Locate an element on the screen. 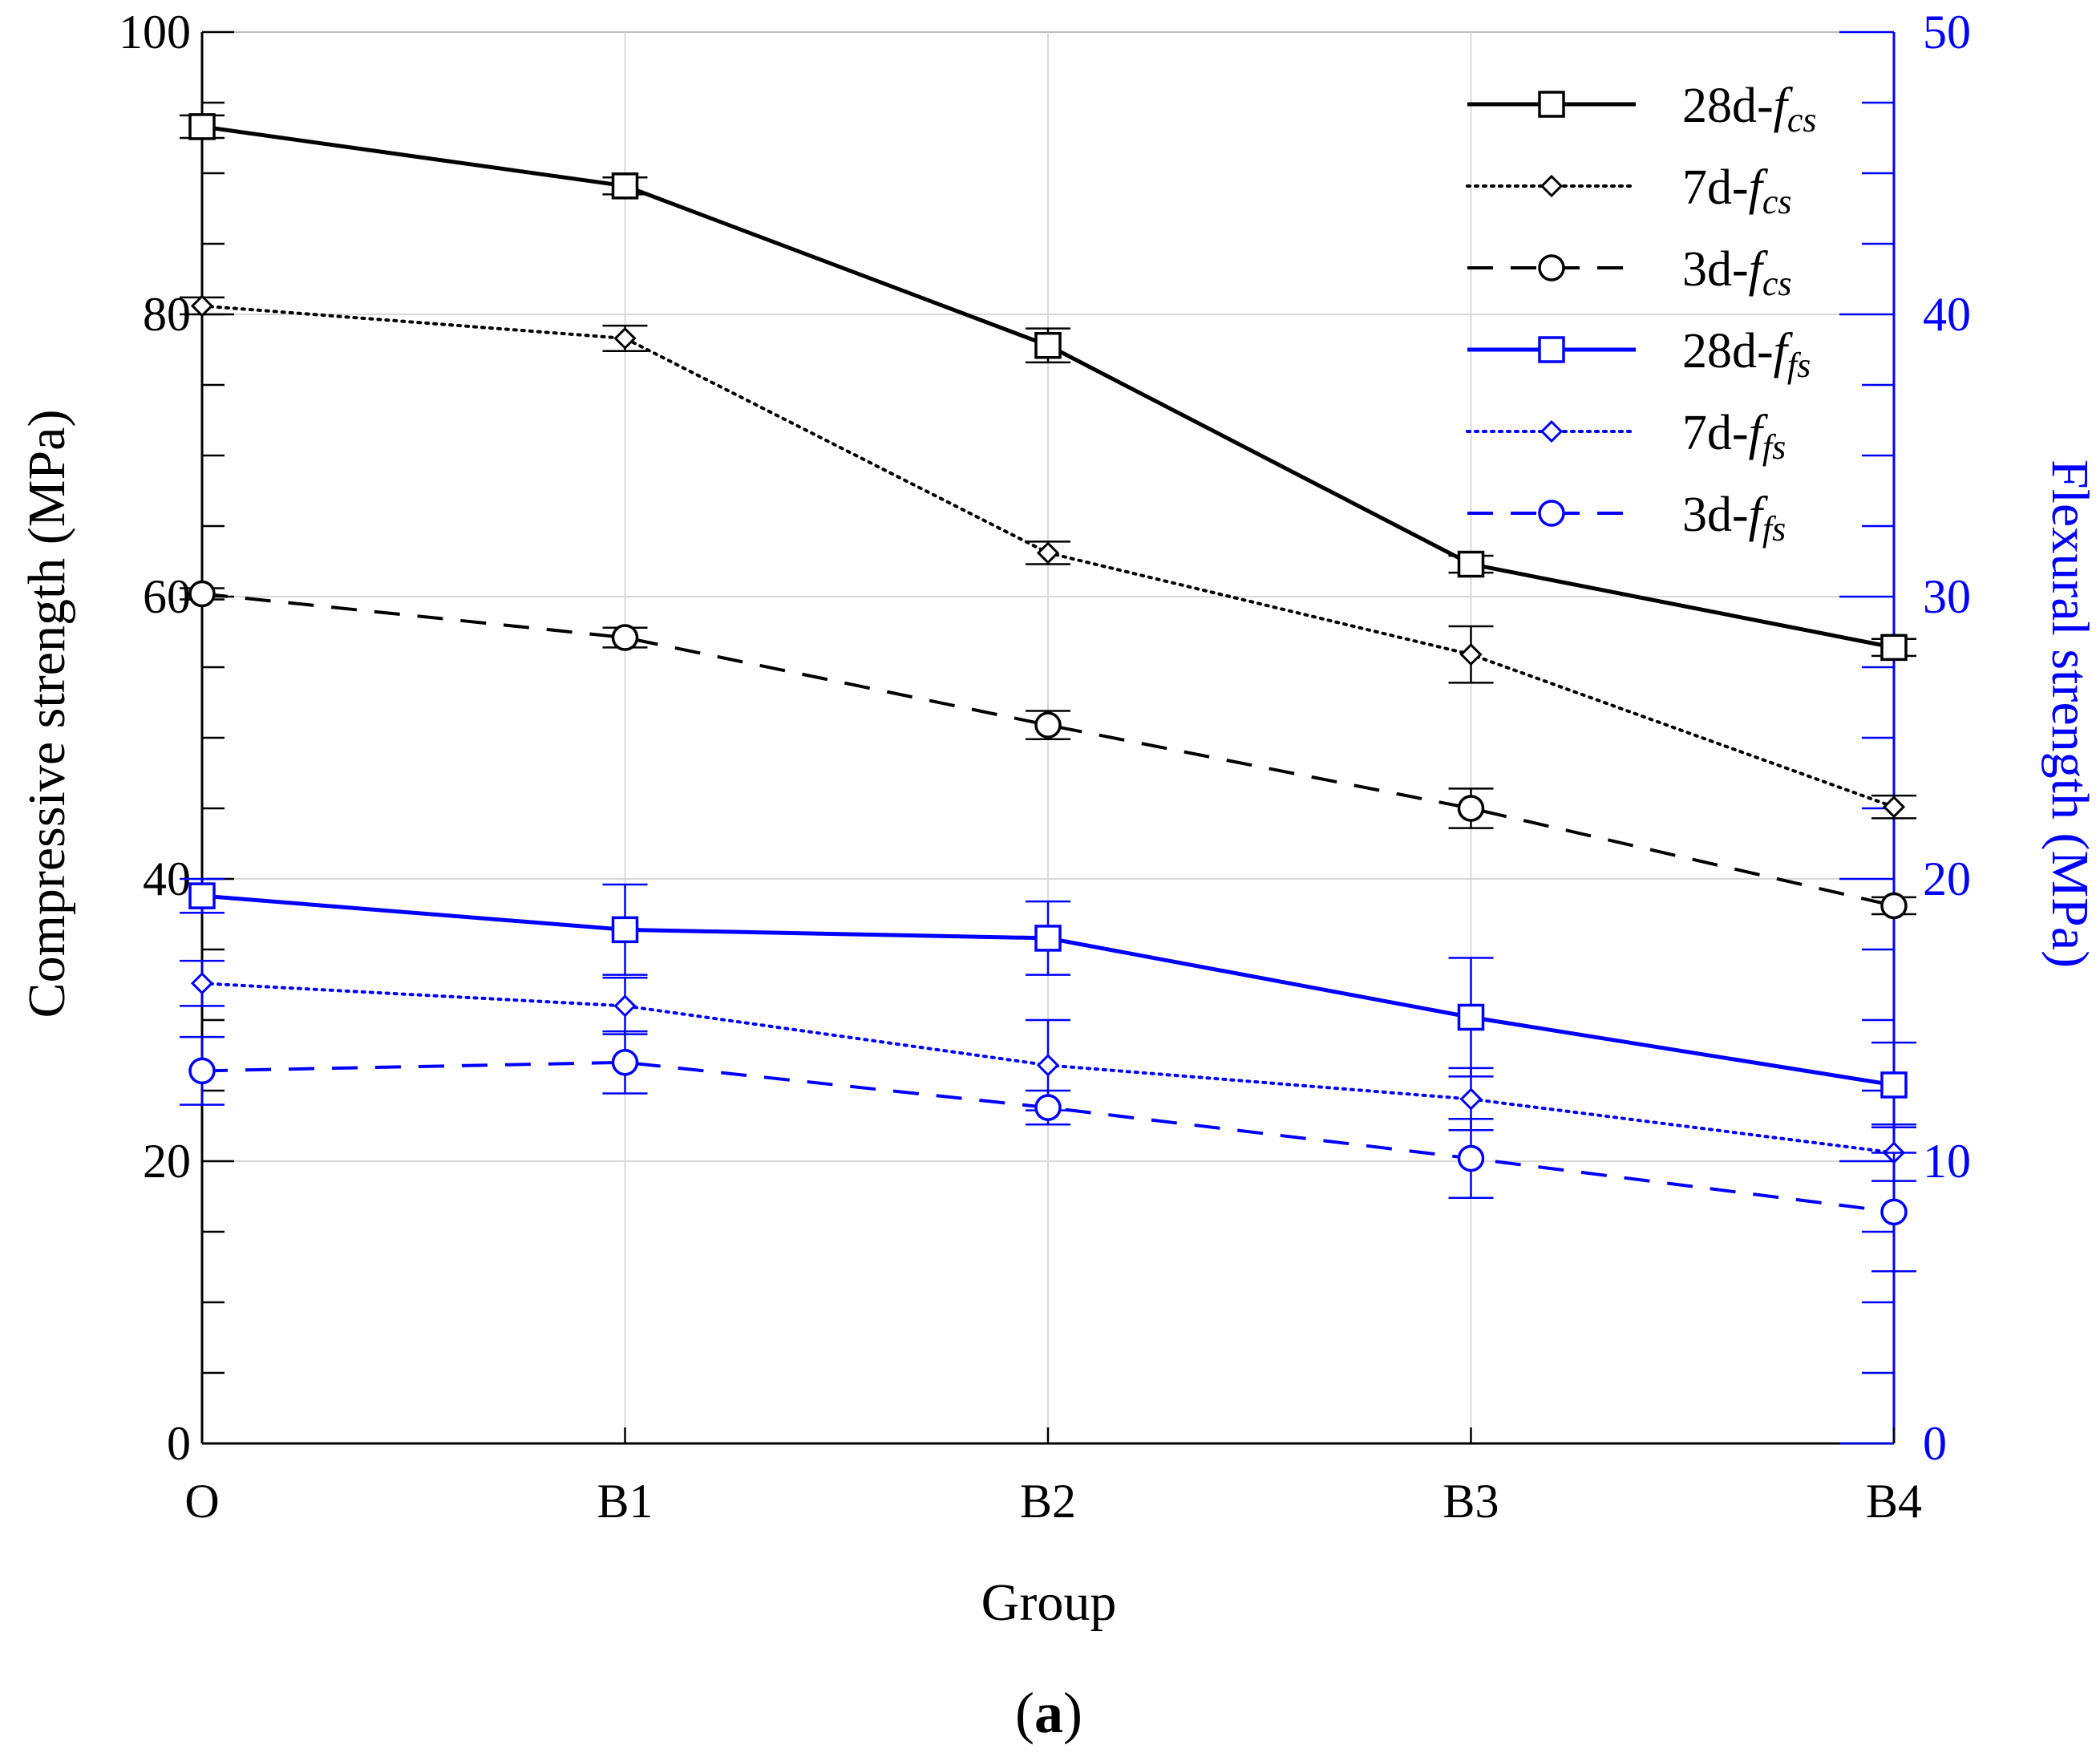  legend-label: 7d-ffs is located at coordinates (1734, 436).